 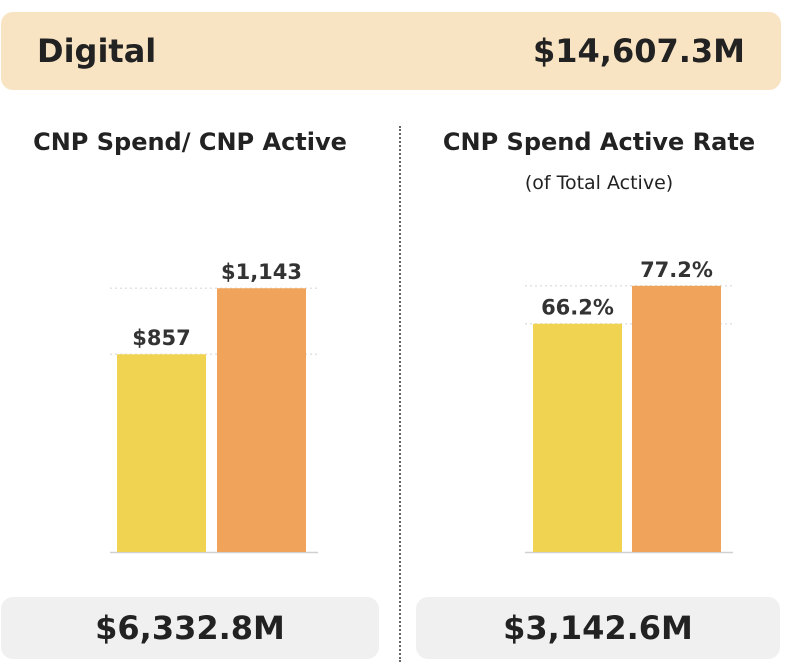 I want to click on chart-2-footer: $3,142.6M, so click(x=598, y=628).